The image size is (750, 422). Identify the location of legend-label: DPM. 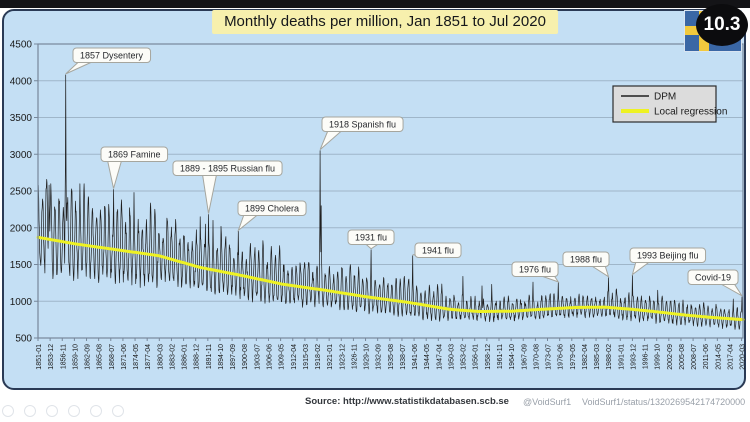
(665, 97).